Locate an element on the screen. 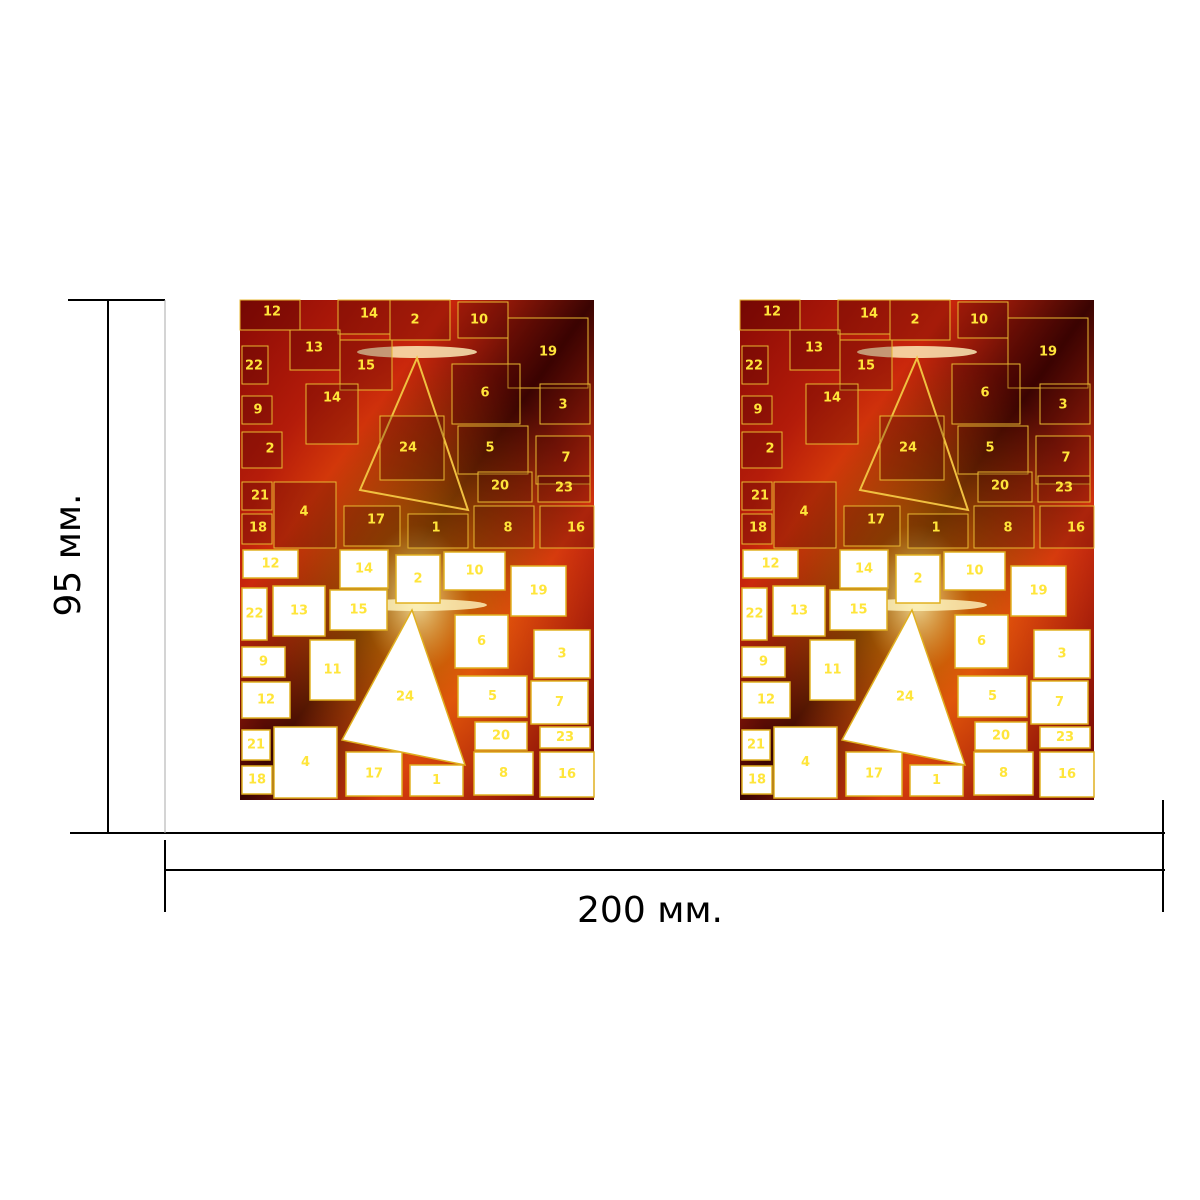  door-number: 10 is located at coordinates (474, 571).